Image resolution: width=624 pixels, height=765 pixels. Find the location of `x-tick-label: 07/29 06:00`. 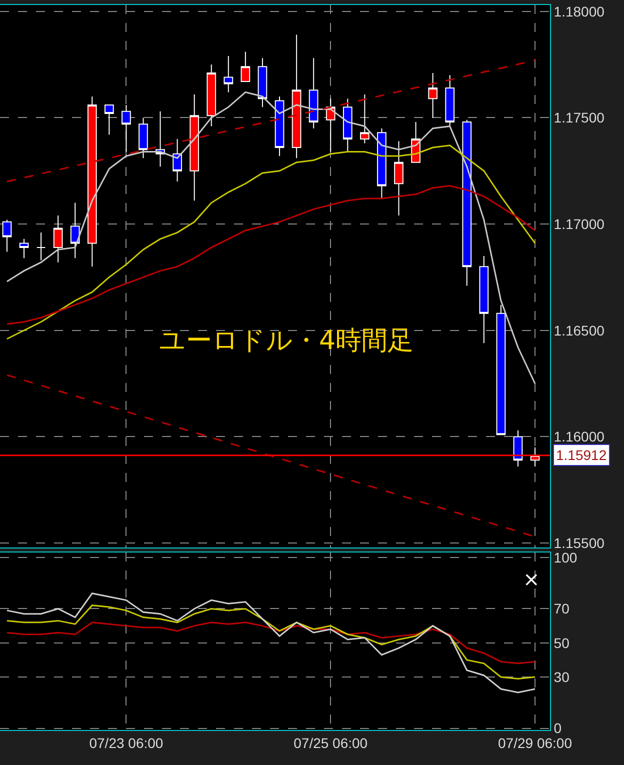

x-tick-label: 07/29 06:00 is located at coordinates (535, 742).